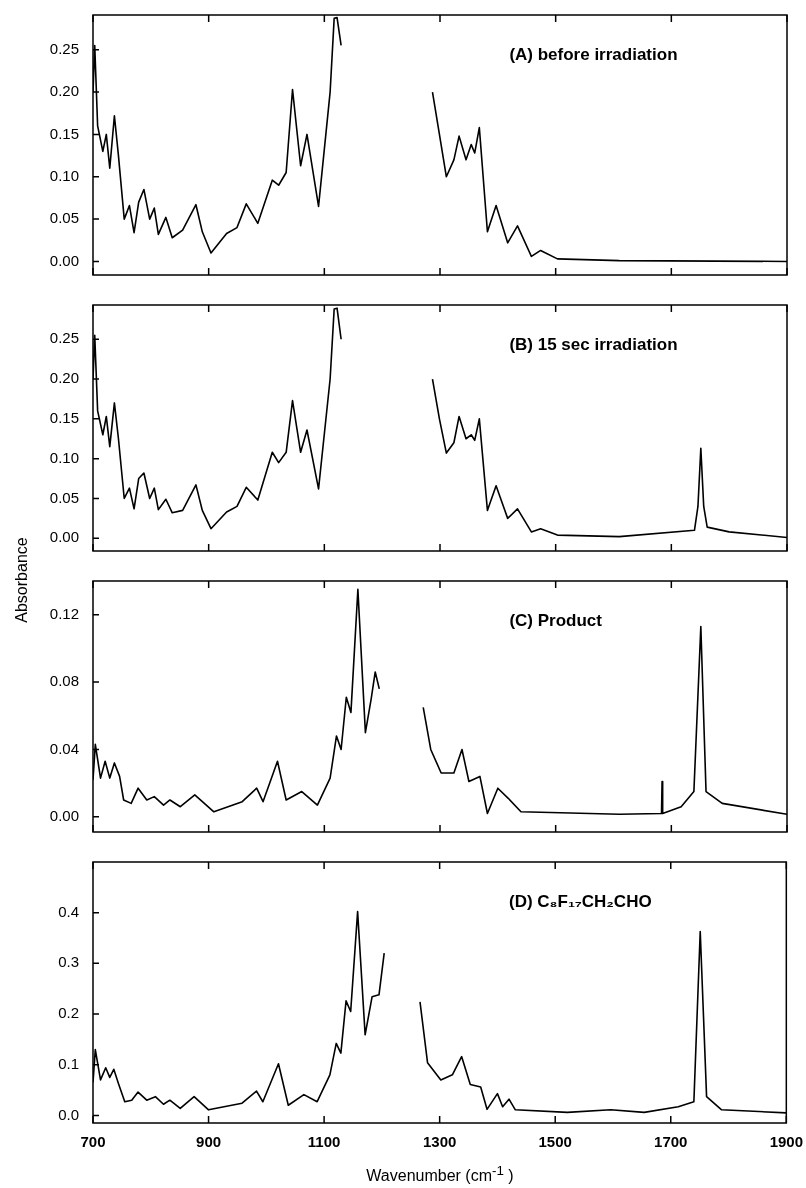  Describe the element at coordinates (593, 54) in the screenshot. I see `text: (A) before irradiation` at that location.